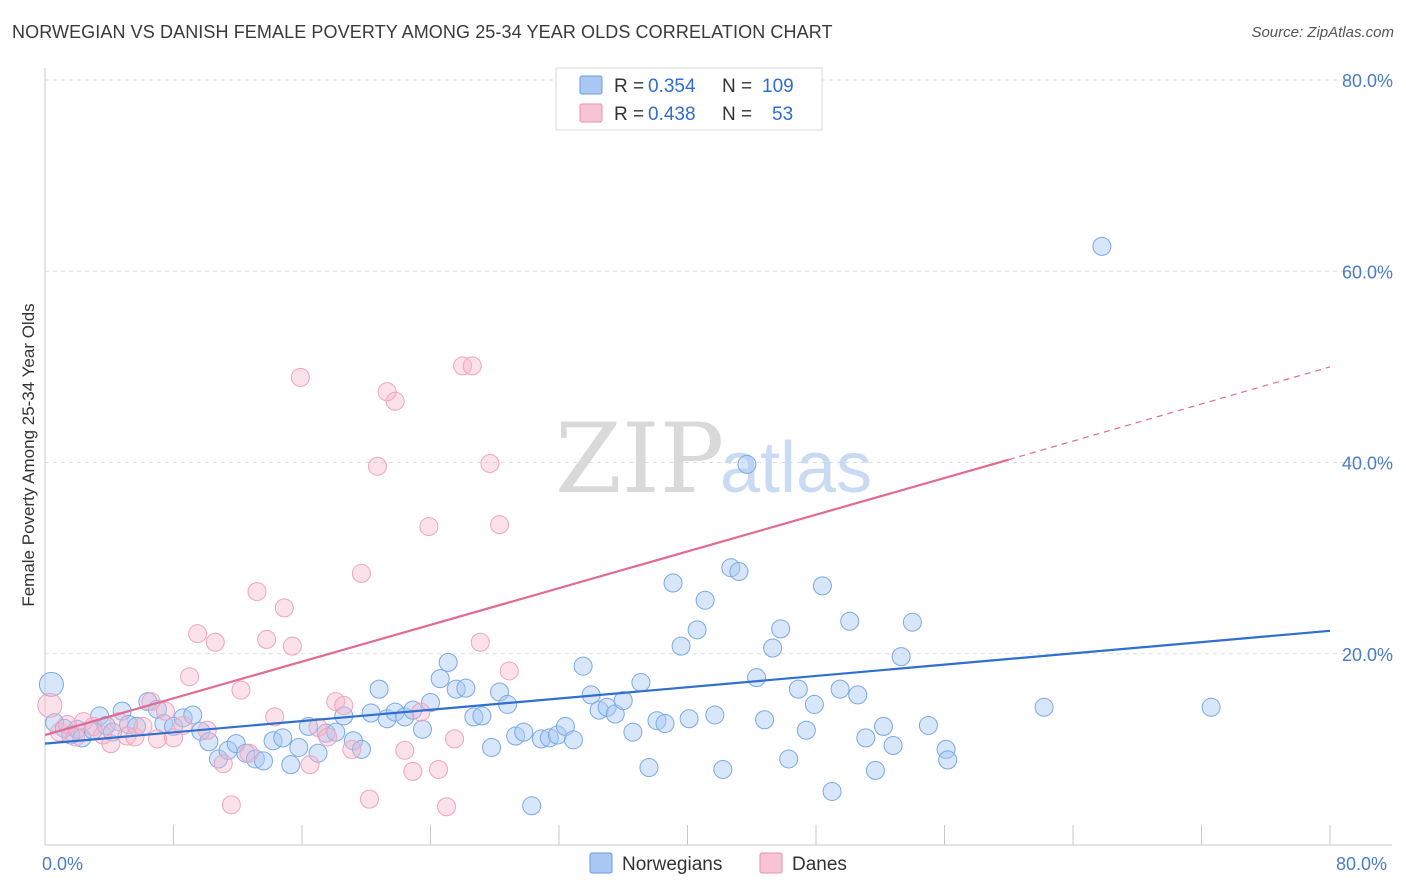 The width and height of the screenshot is (1406, 892). I want to click on legend-n-label-2: N =, so click(737, 114).